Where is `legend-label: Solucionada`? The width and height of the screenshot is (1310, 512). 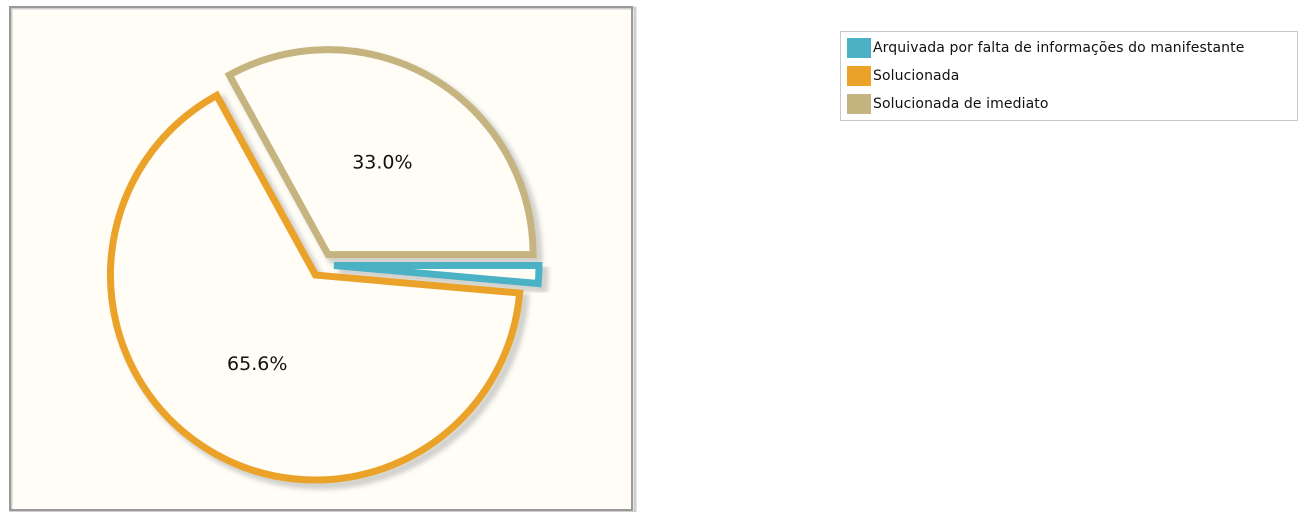 legend-label: Solucionada is located at coordinates (916, 76).